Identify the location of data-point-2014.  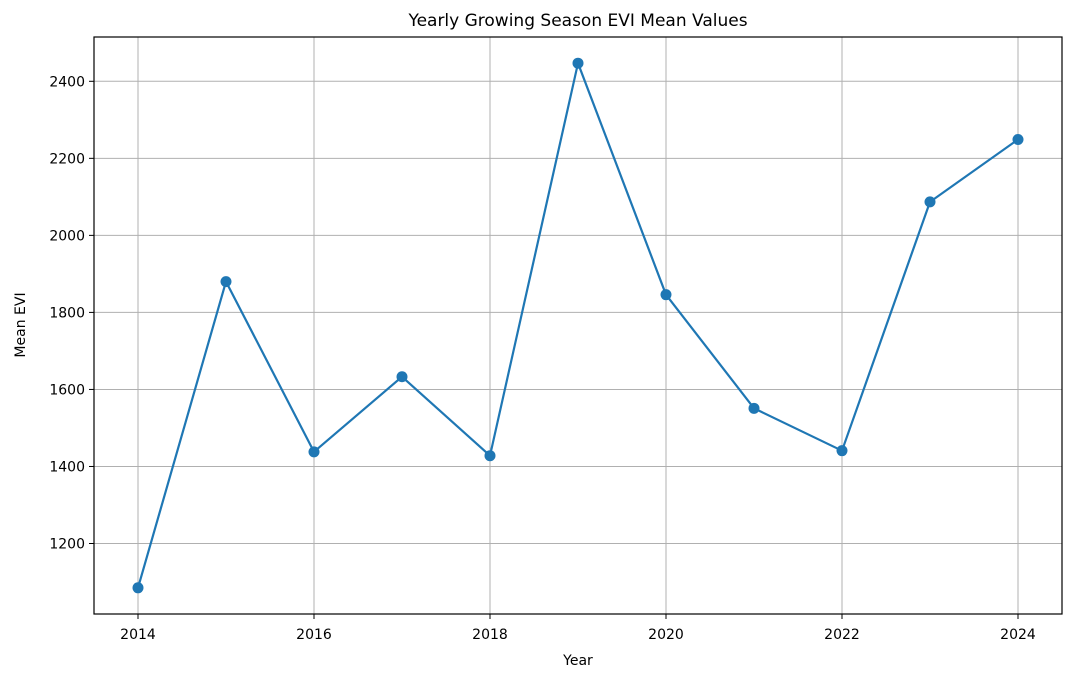
(138, 588).